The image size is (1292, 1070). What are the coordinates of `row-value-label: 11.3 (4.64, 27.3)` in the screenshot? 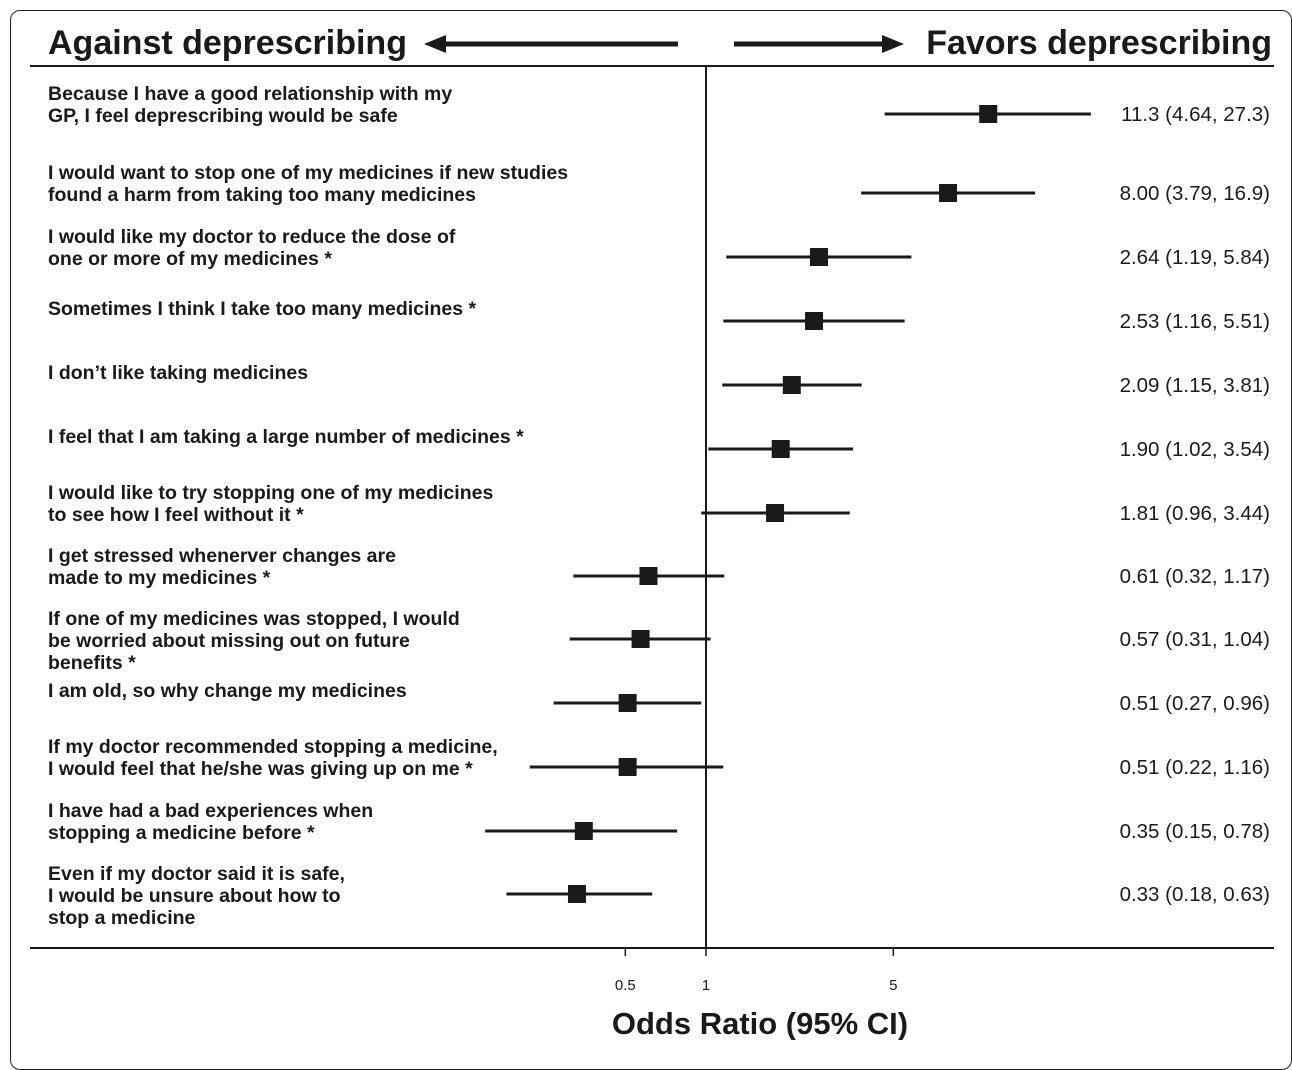 It's located at (1195, 114).